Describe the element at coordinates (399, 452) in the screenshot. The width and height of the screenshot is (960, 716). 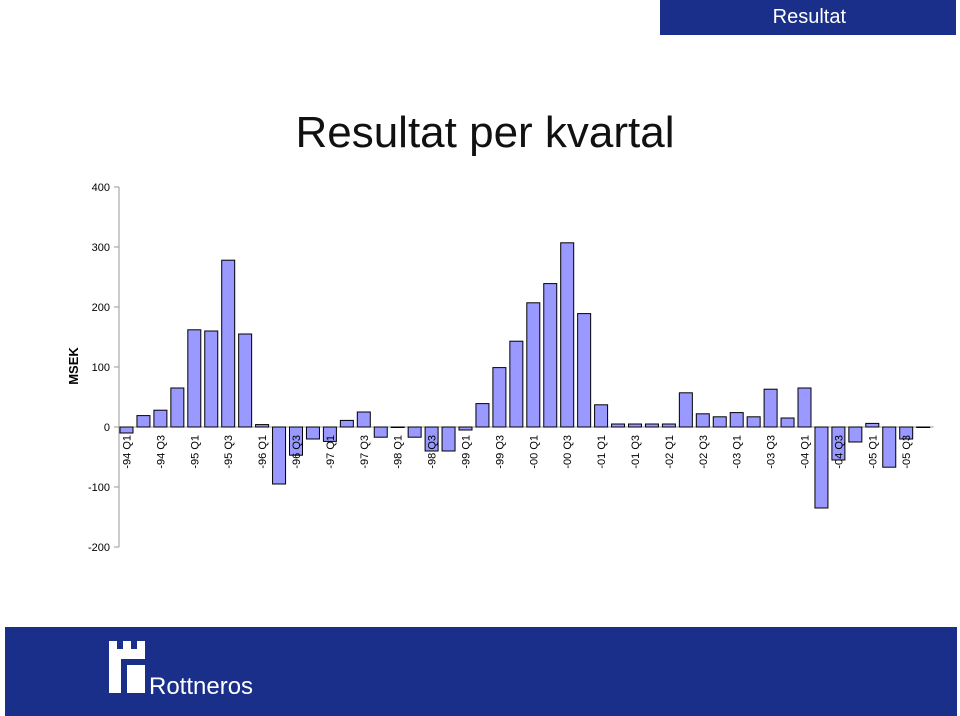
I see `x-tick-label: -98 Q1` at that location.